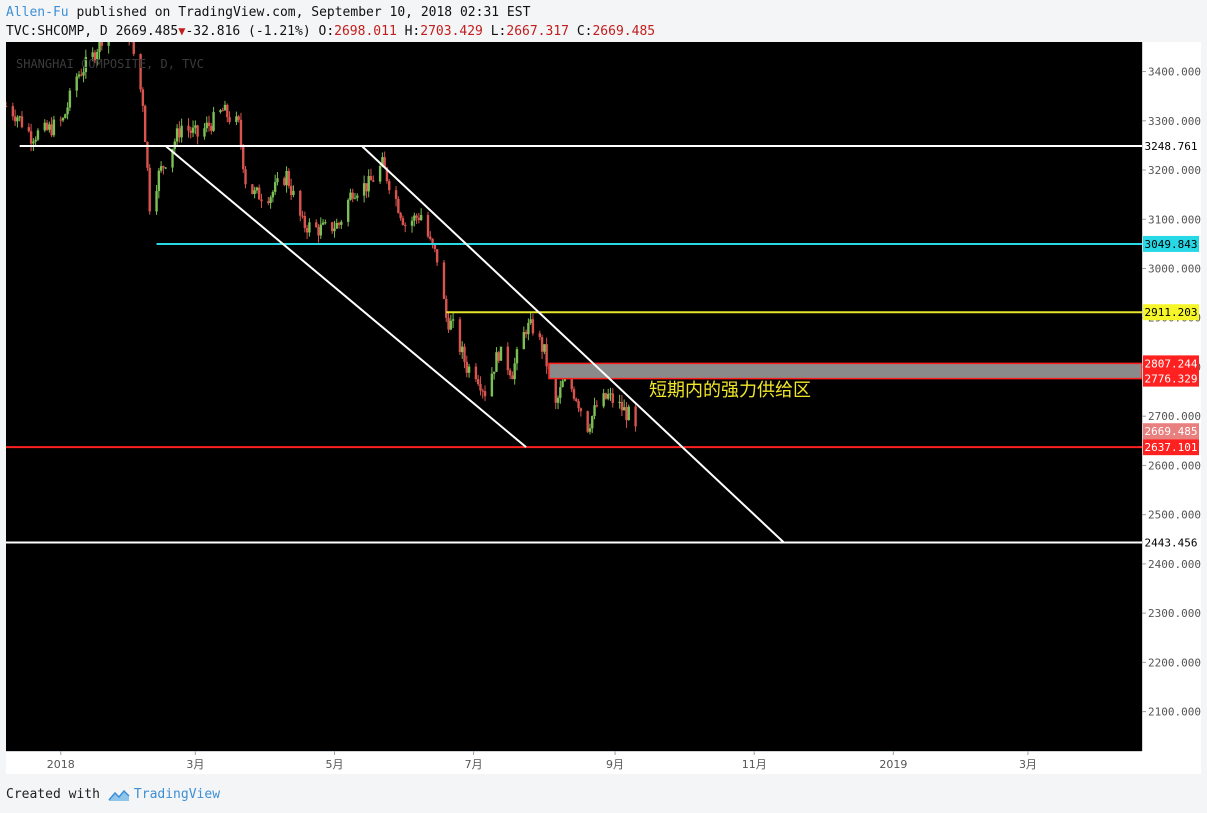 This screenshot has height=813, width=1207. Describe the element at coordinates (1174, 268) in the screenshot. I see `y-tick-label: 3000.000` at that location.